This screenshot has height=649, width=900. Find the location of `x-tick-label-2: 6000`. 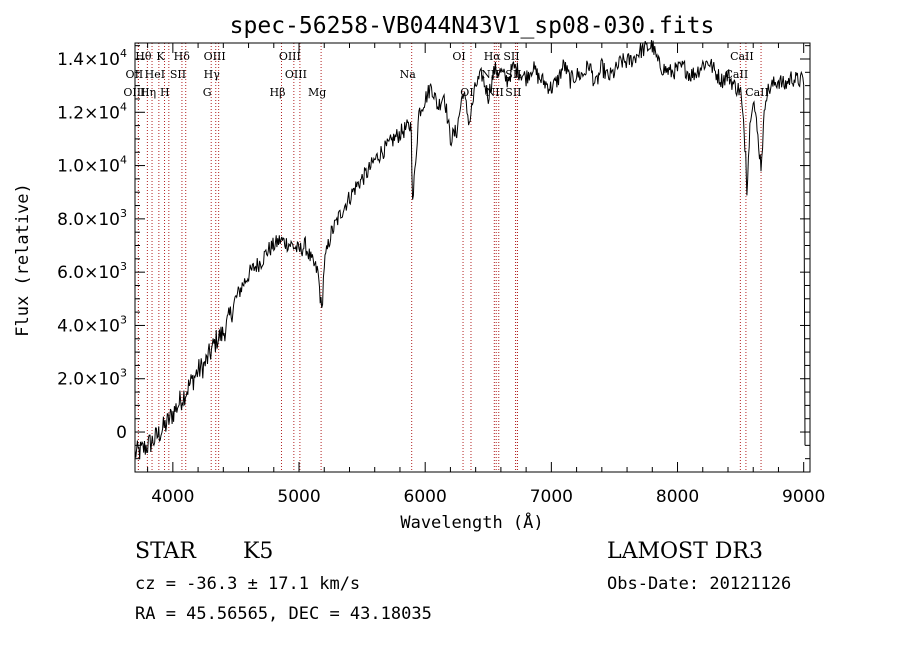

x-tick-label-2: 6000 is located at coordinates (425, 497).